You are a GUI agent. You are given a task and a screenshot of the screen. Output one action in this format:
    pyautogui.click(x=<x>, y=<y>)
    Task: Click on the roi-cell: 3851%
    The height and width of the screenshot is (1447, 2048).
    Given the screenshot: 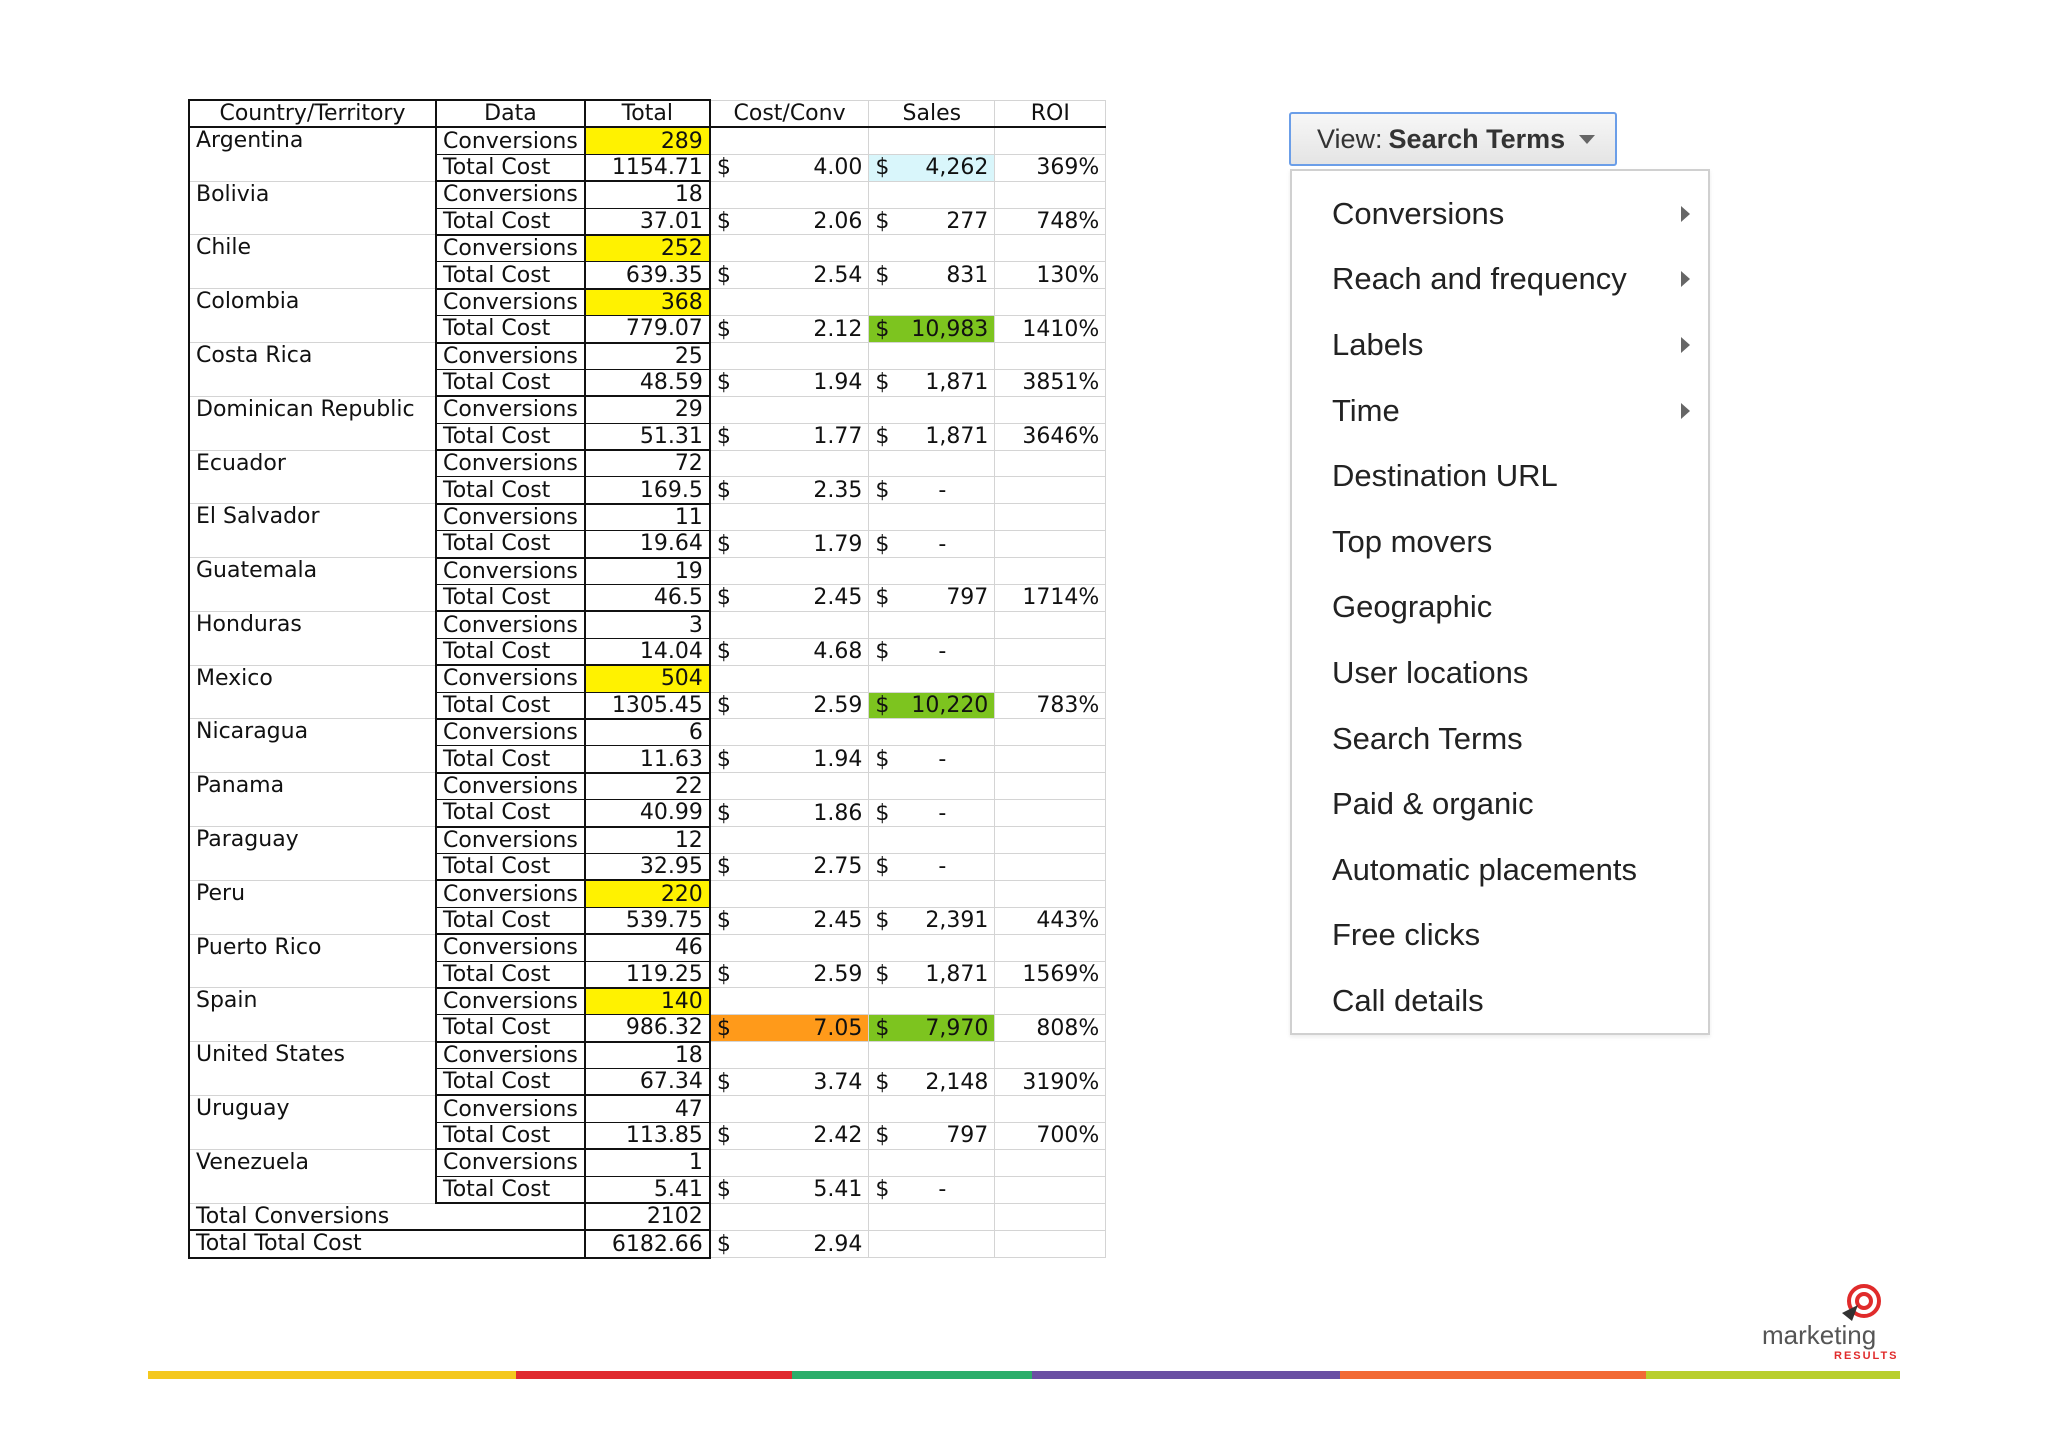 What is the action you would take?
    pyautogui.click(x=1050, y=382)
    